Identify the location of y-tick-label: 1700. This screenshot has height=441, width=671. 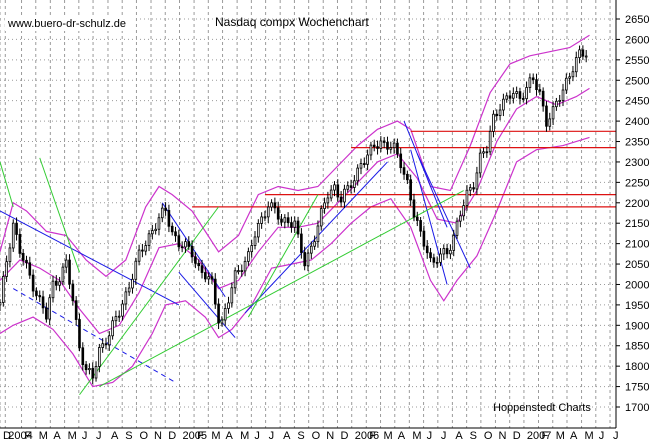
(637, 408).